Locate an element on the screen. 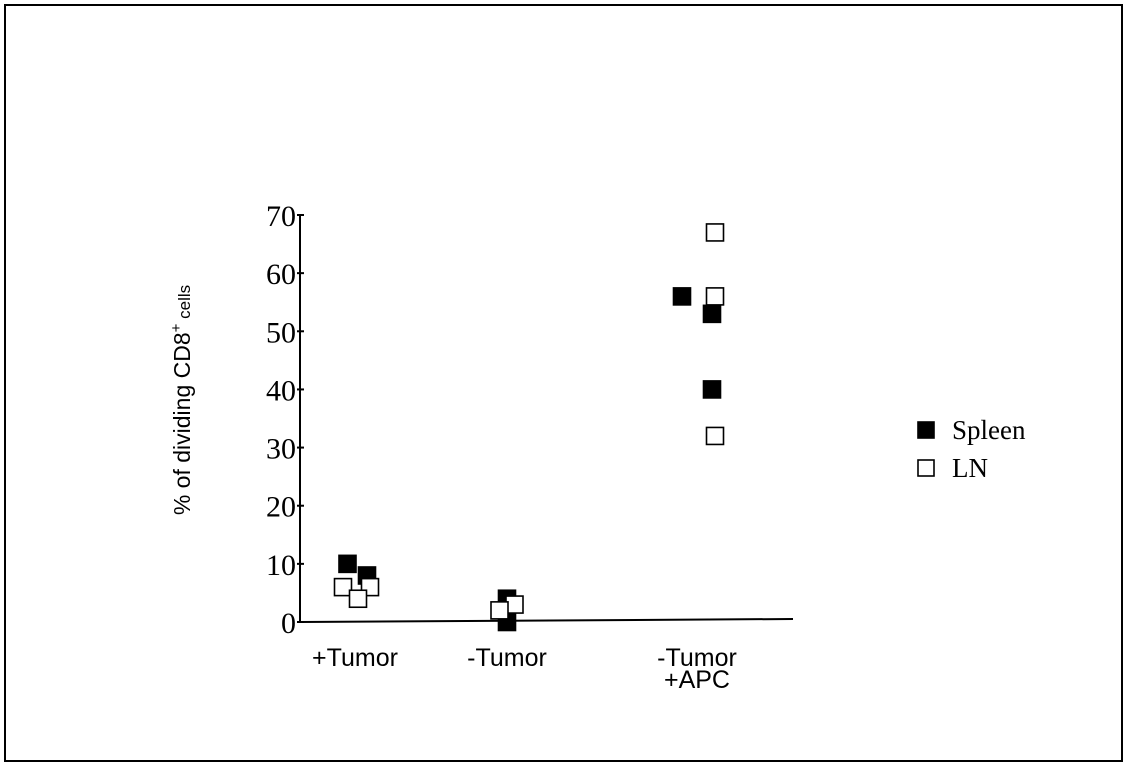 The image size is (1127, 766). spleen-legend-marker is located at coordinates (926, 430).